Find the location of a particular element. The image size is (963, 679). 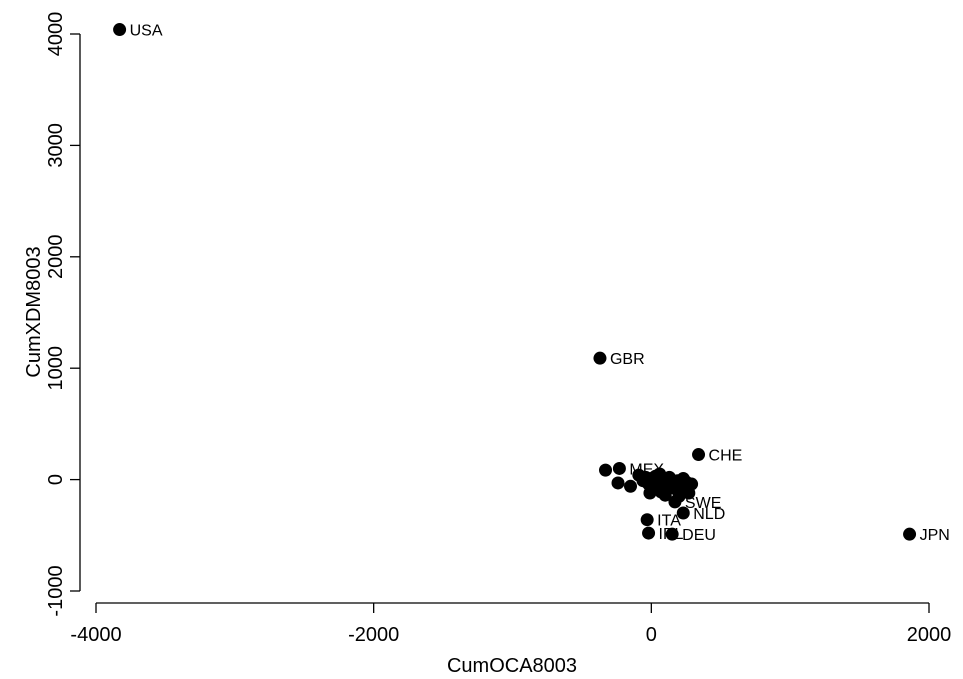

y-tick-label: 3000 is located at coordinates (56, 145).